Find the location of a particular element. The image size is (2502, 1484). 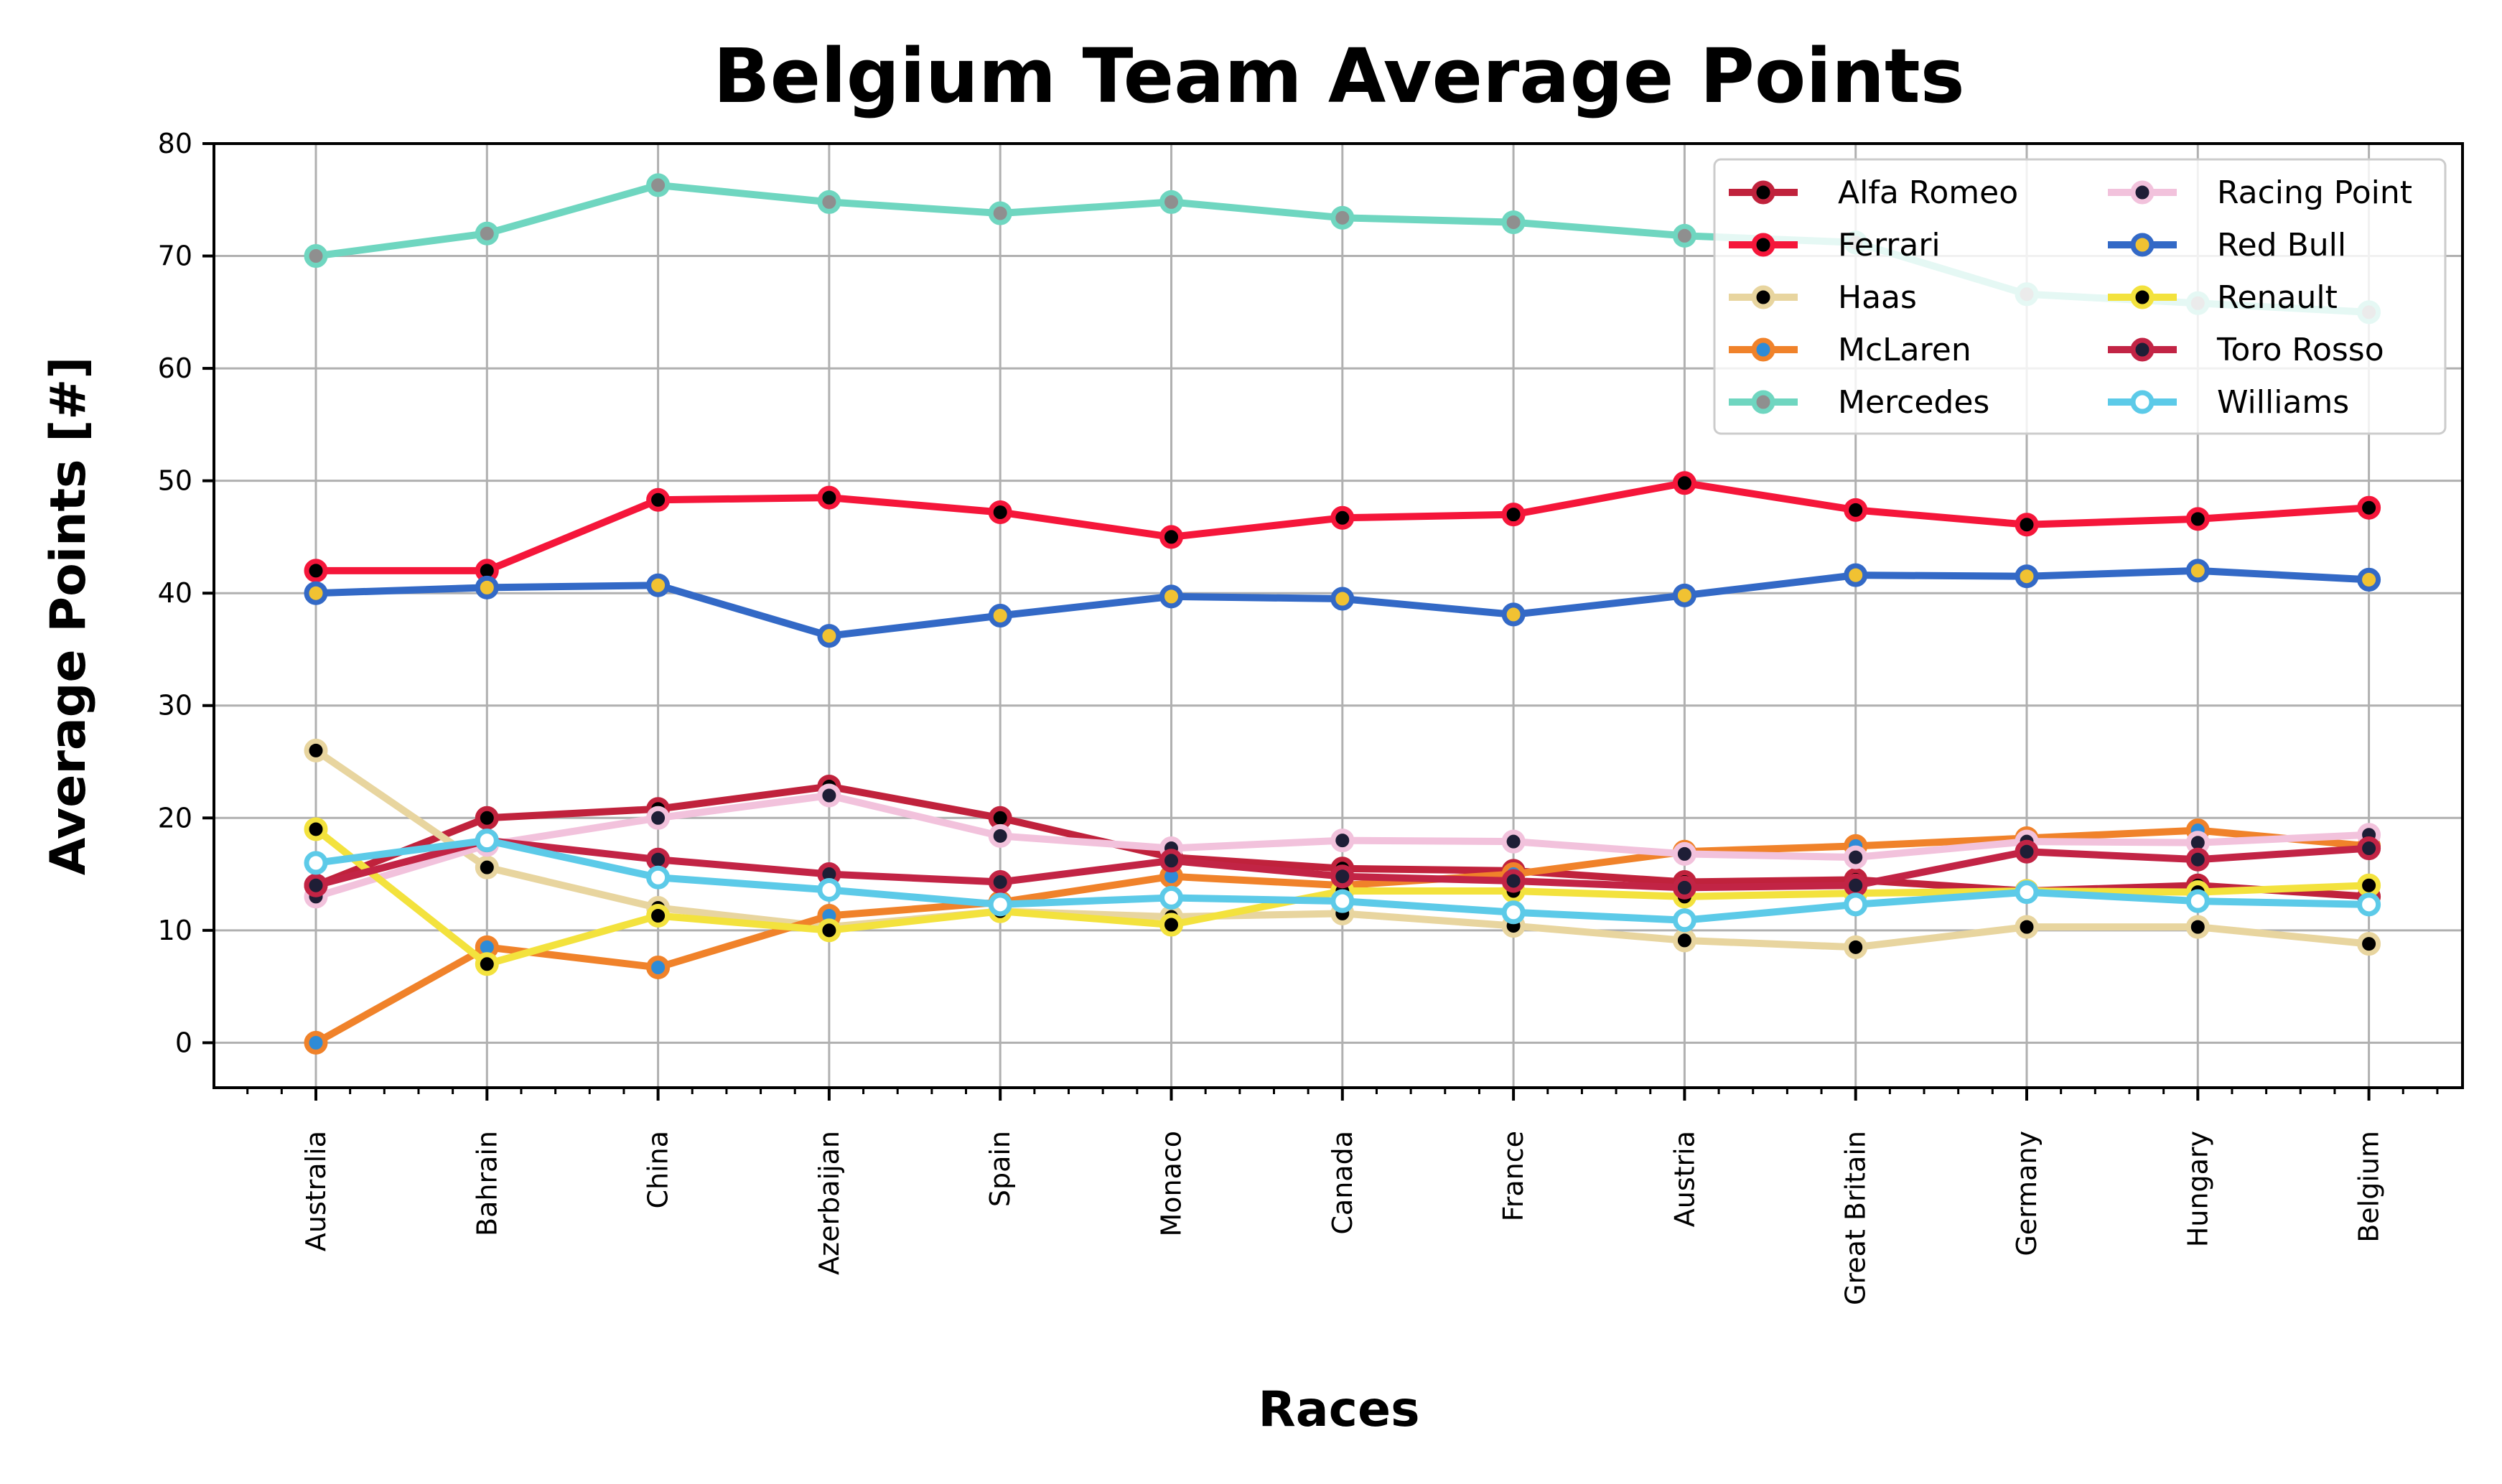

legend-item: Racing Point is located at coordinates (2260, 192).